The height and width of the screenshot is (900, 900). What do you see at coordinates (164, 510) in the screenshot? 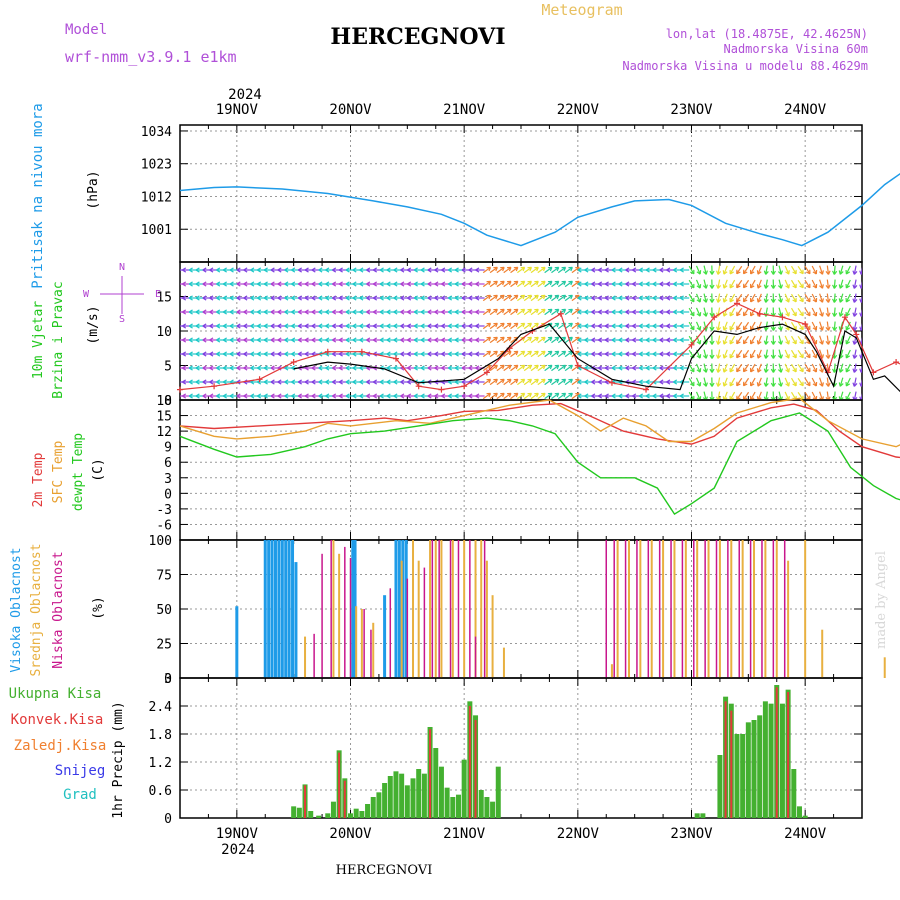
I see `y-tick-label: -3` at bounding box center [164, 510].